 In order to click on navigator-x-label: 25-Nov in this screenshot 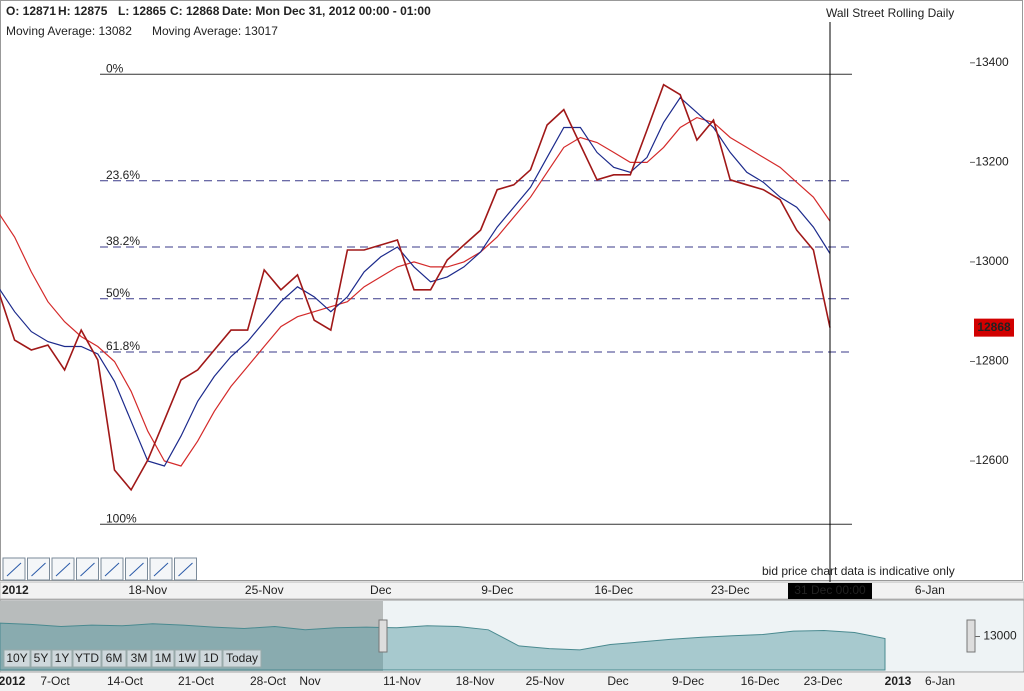, I will do `click(545, 681)`.